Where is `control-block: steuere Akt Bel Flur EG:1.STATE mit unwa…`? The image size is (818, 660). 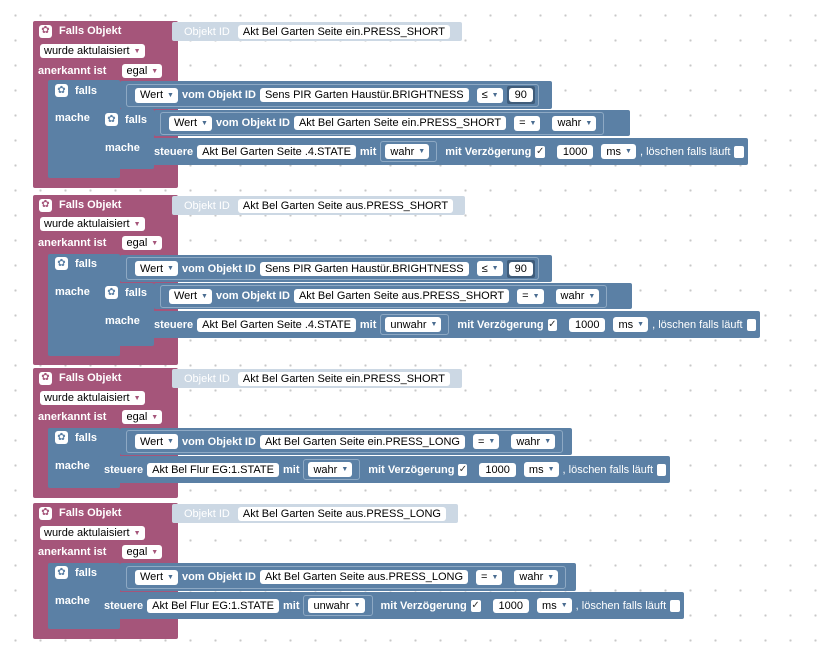
control-block: steuere Akt Bel Flur EG:1.STATE mit unwa… is located at coordinates (391, 605).